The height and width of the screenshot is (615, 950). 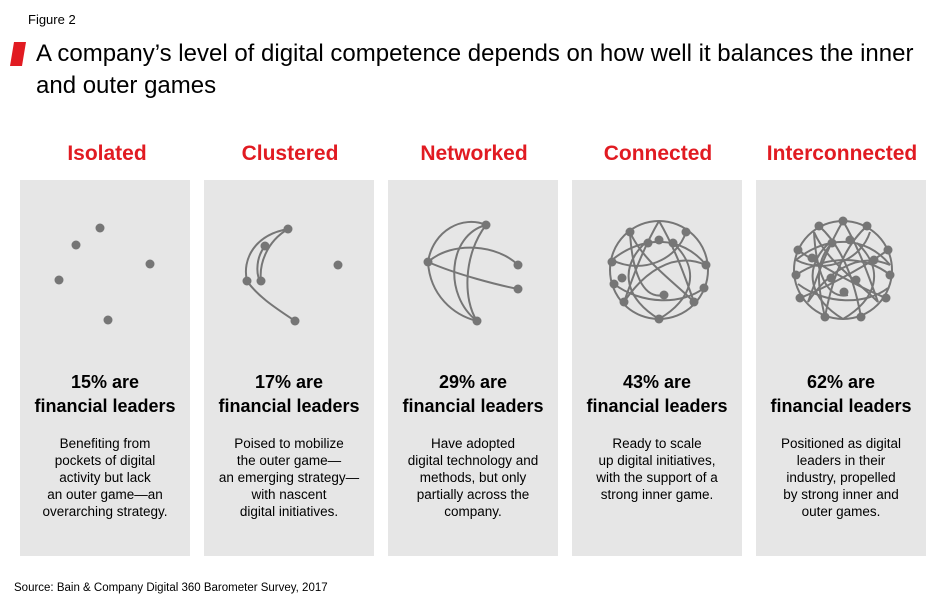 What do you see at coordinates (473, 394) in the screenshot?
I see `stat-networked: 29% are financial leaders` at bounding box center [473, 394].